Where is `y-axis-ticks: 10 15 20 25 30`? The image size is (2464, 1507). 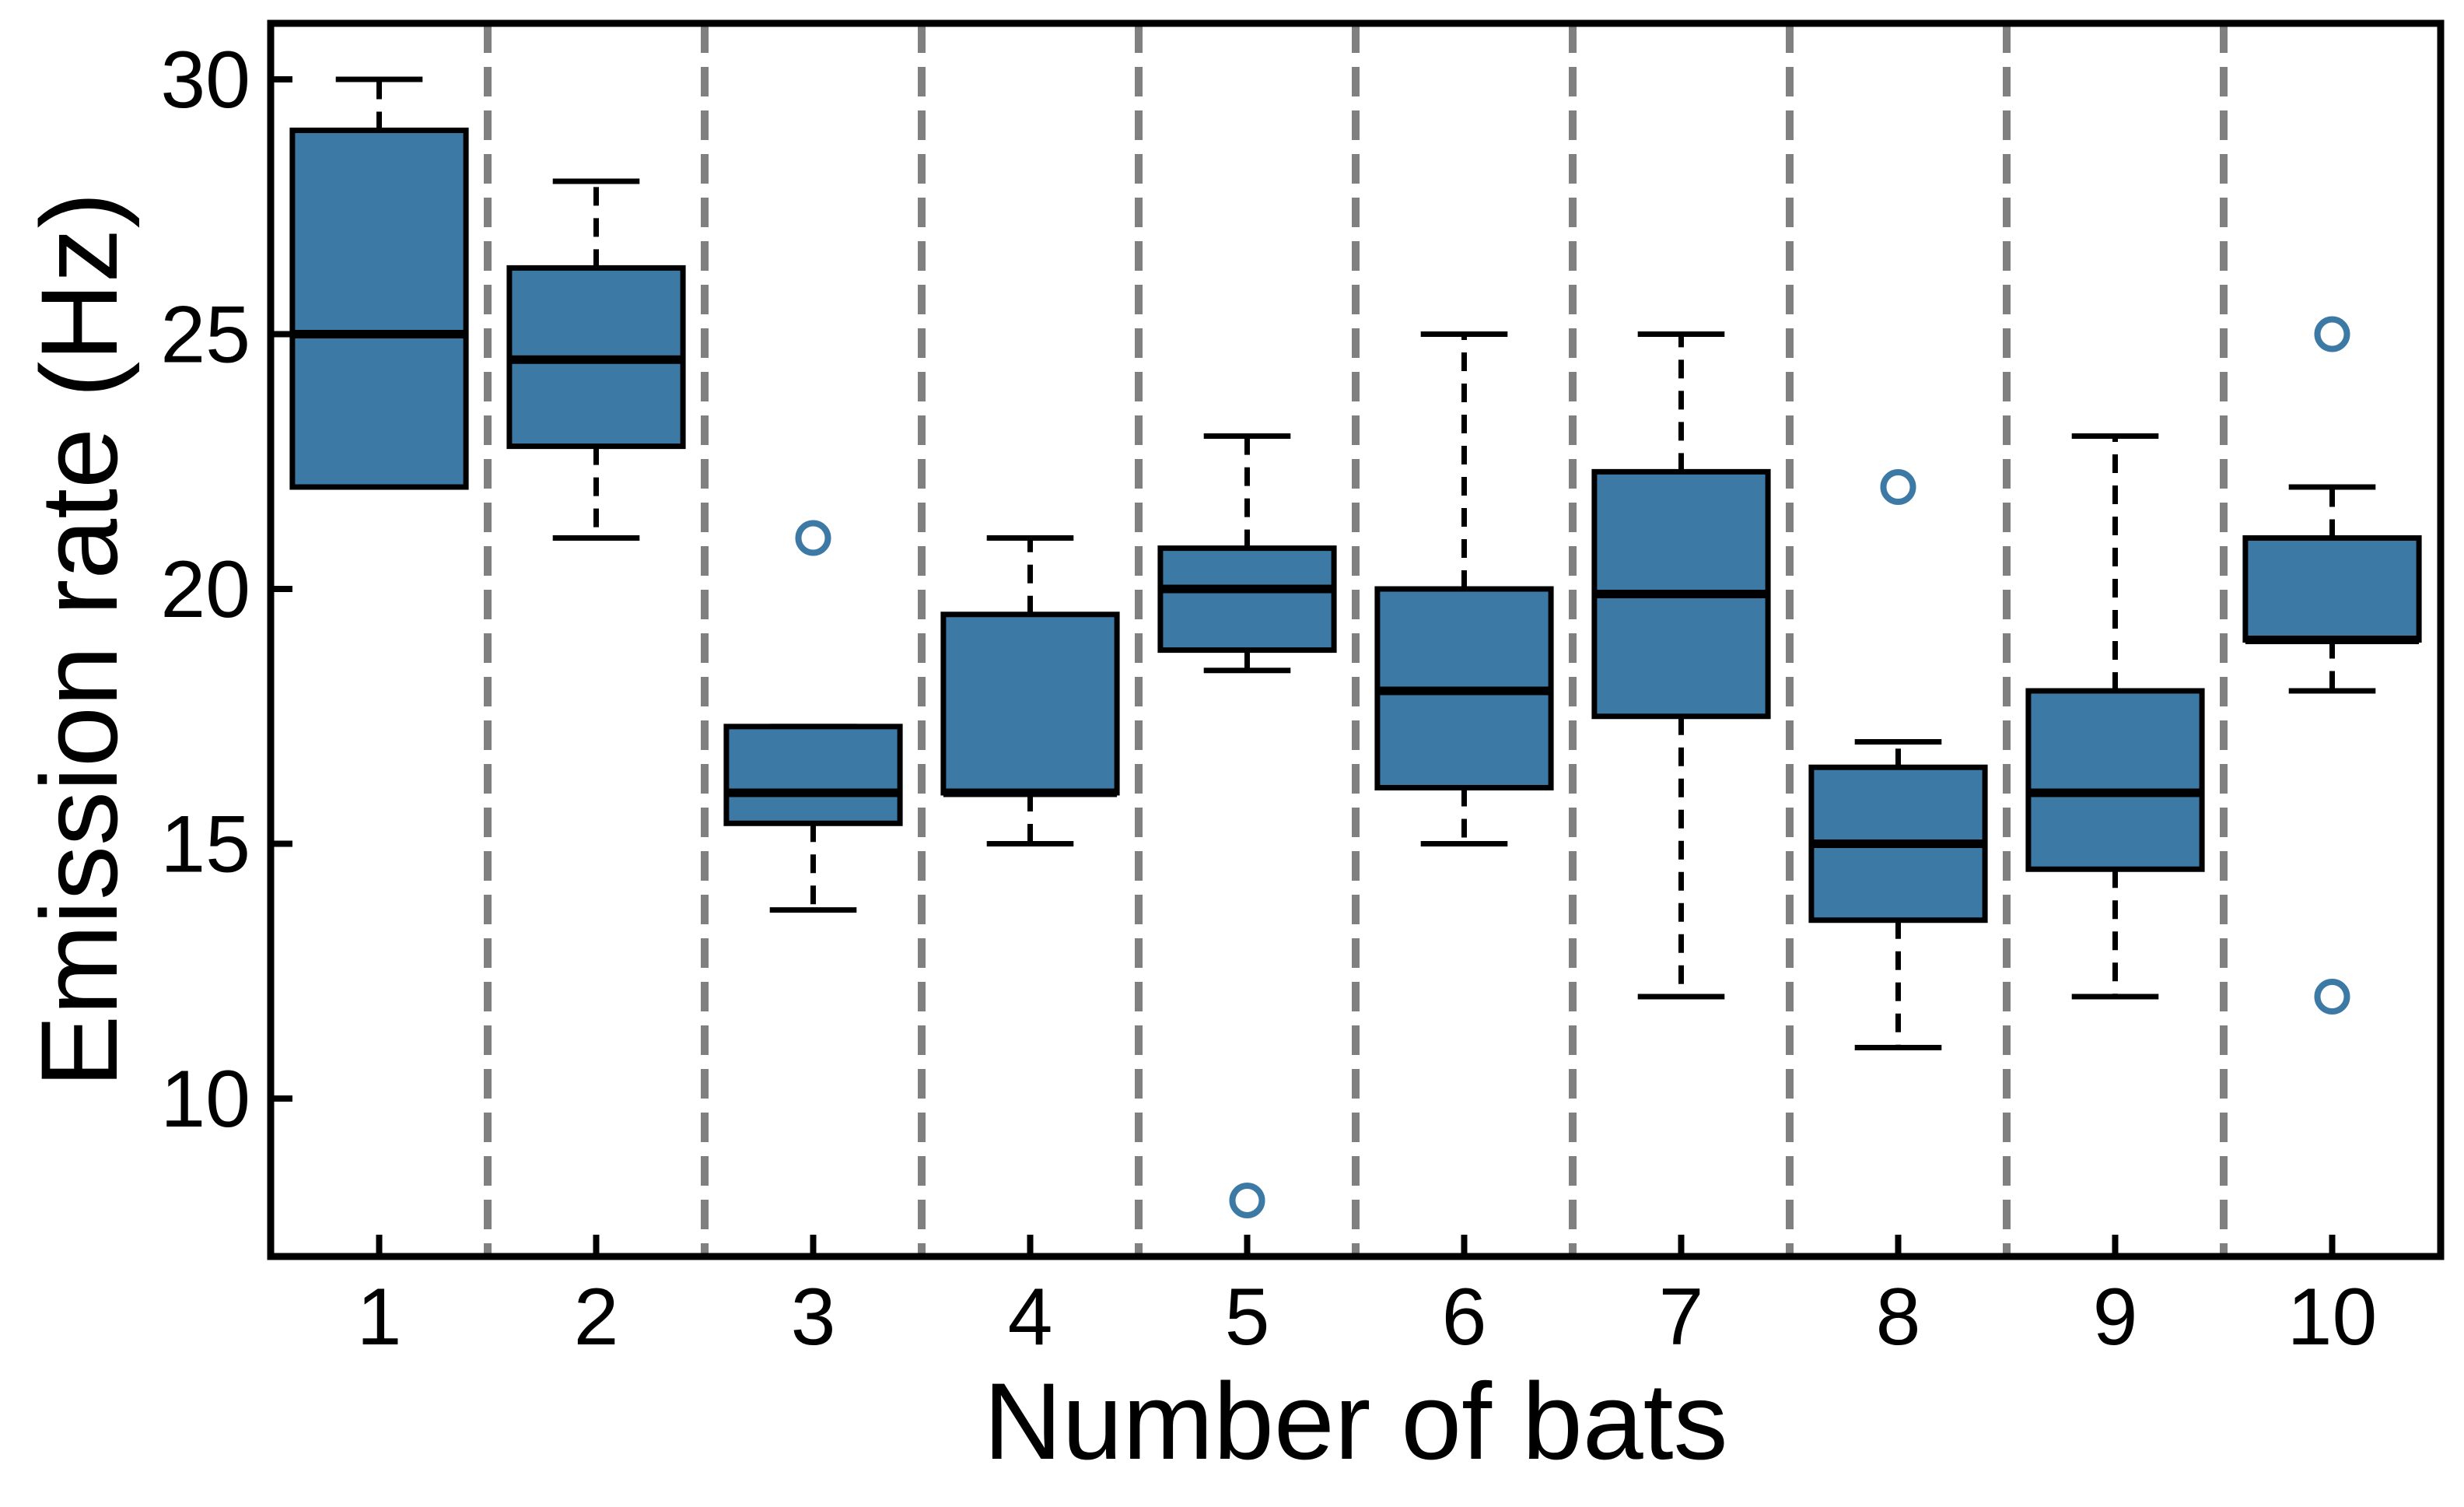
y-axis-ticks: 10 15 20 25 30 is located at coordinates (226, 589).